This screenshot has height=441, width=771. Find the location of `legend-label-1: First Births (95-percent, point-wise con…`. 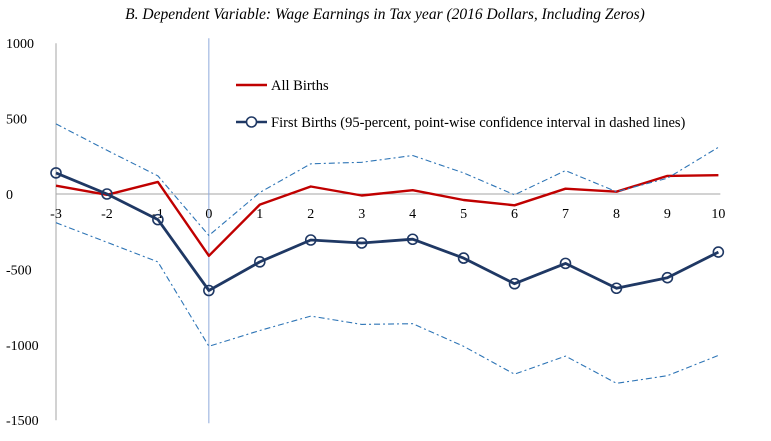

legend-label-1: First Births (95-percent, point-wise con… is located at coordinates (478, 123).